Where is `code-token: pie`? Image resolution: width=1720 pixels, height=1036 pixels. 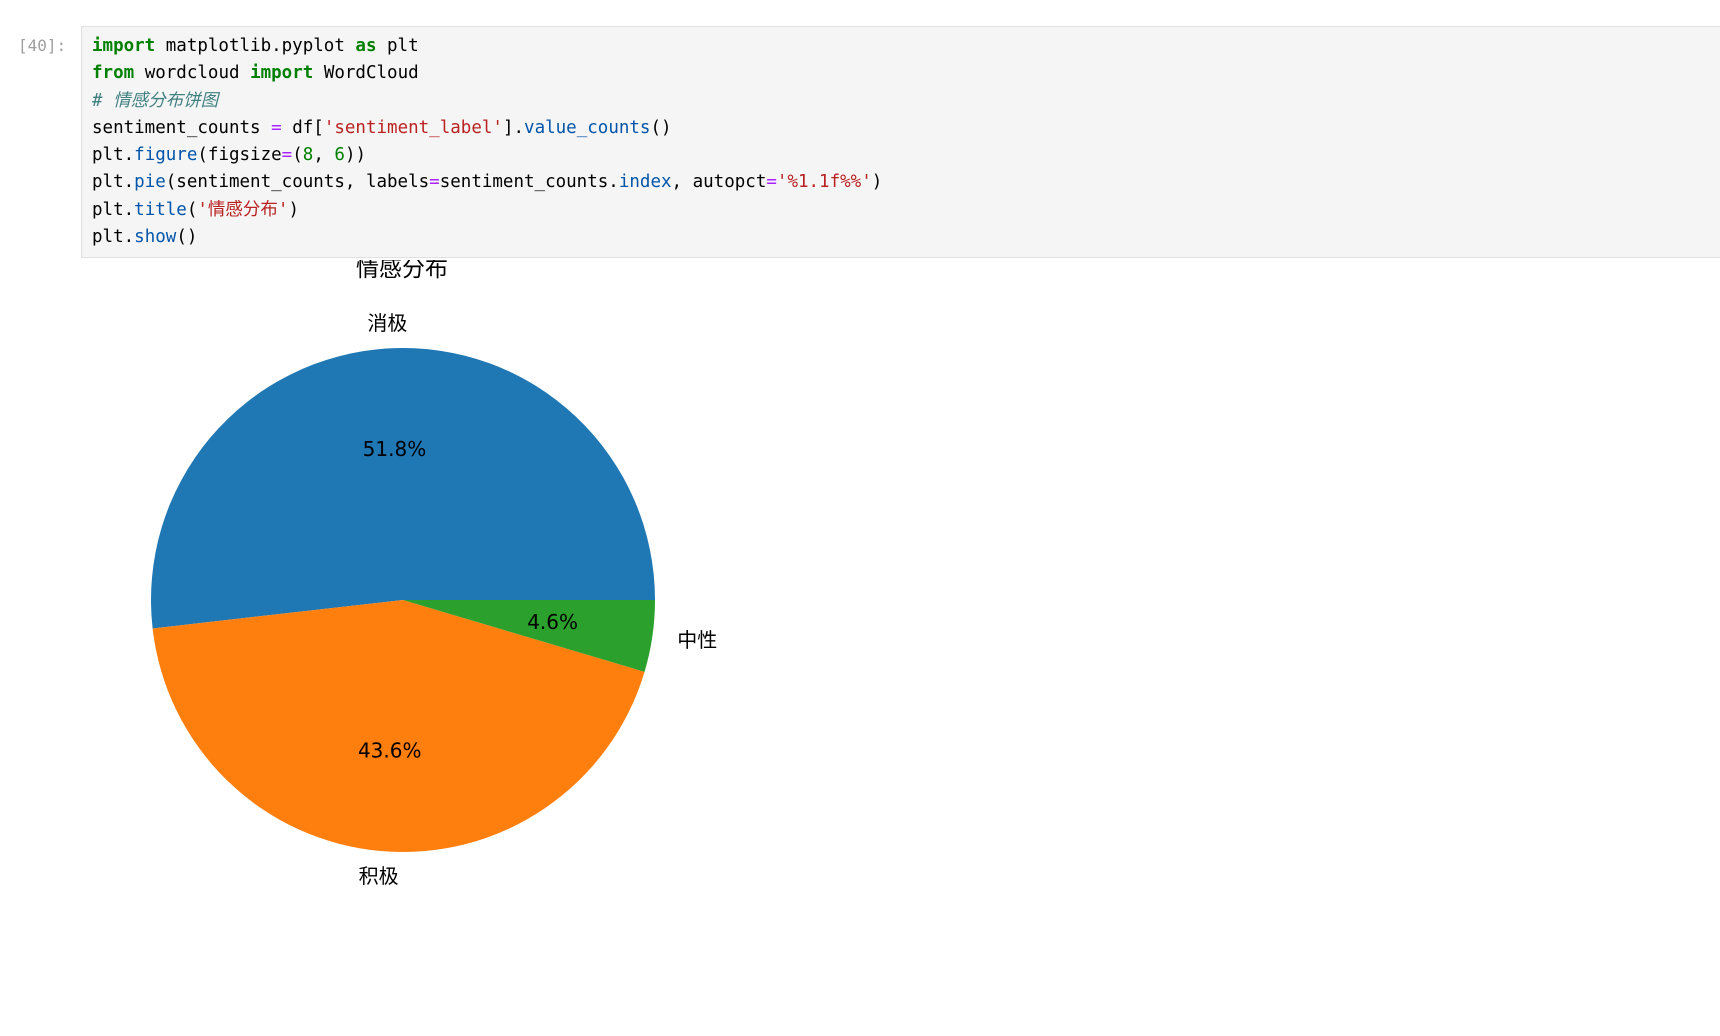
code-token: pie is located at coordinates (150, 182).